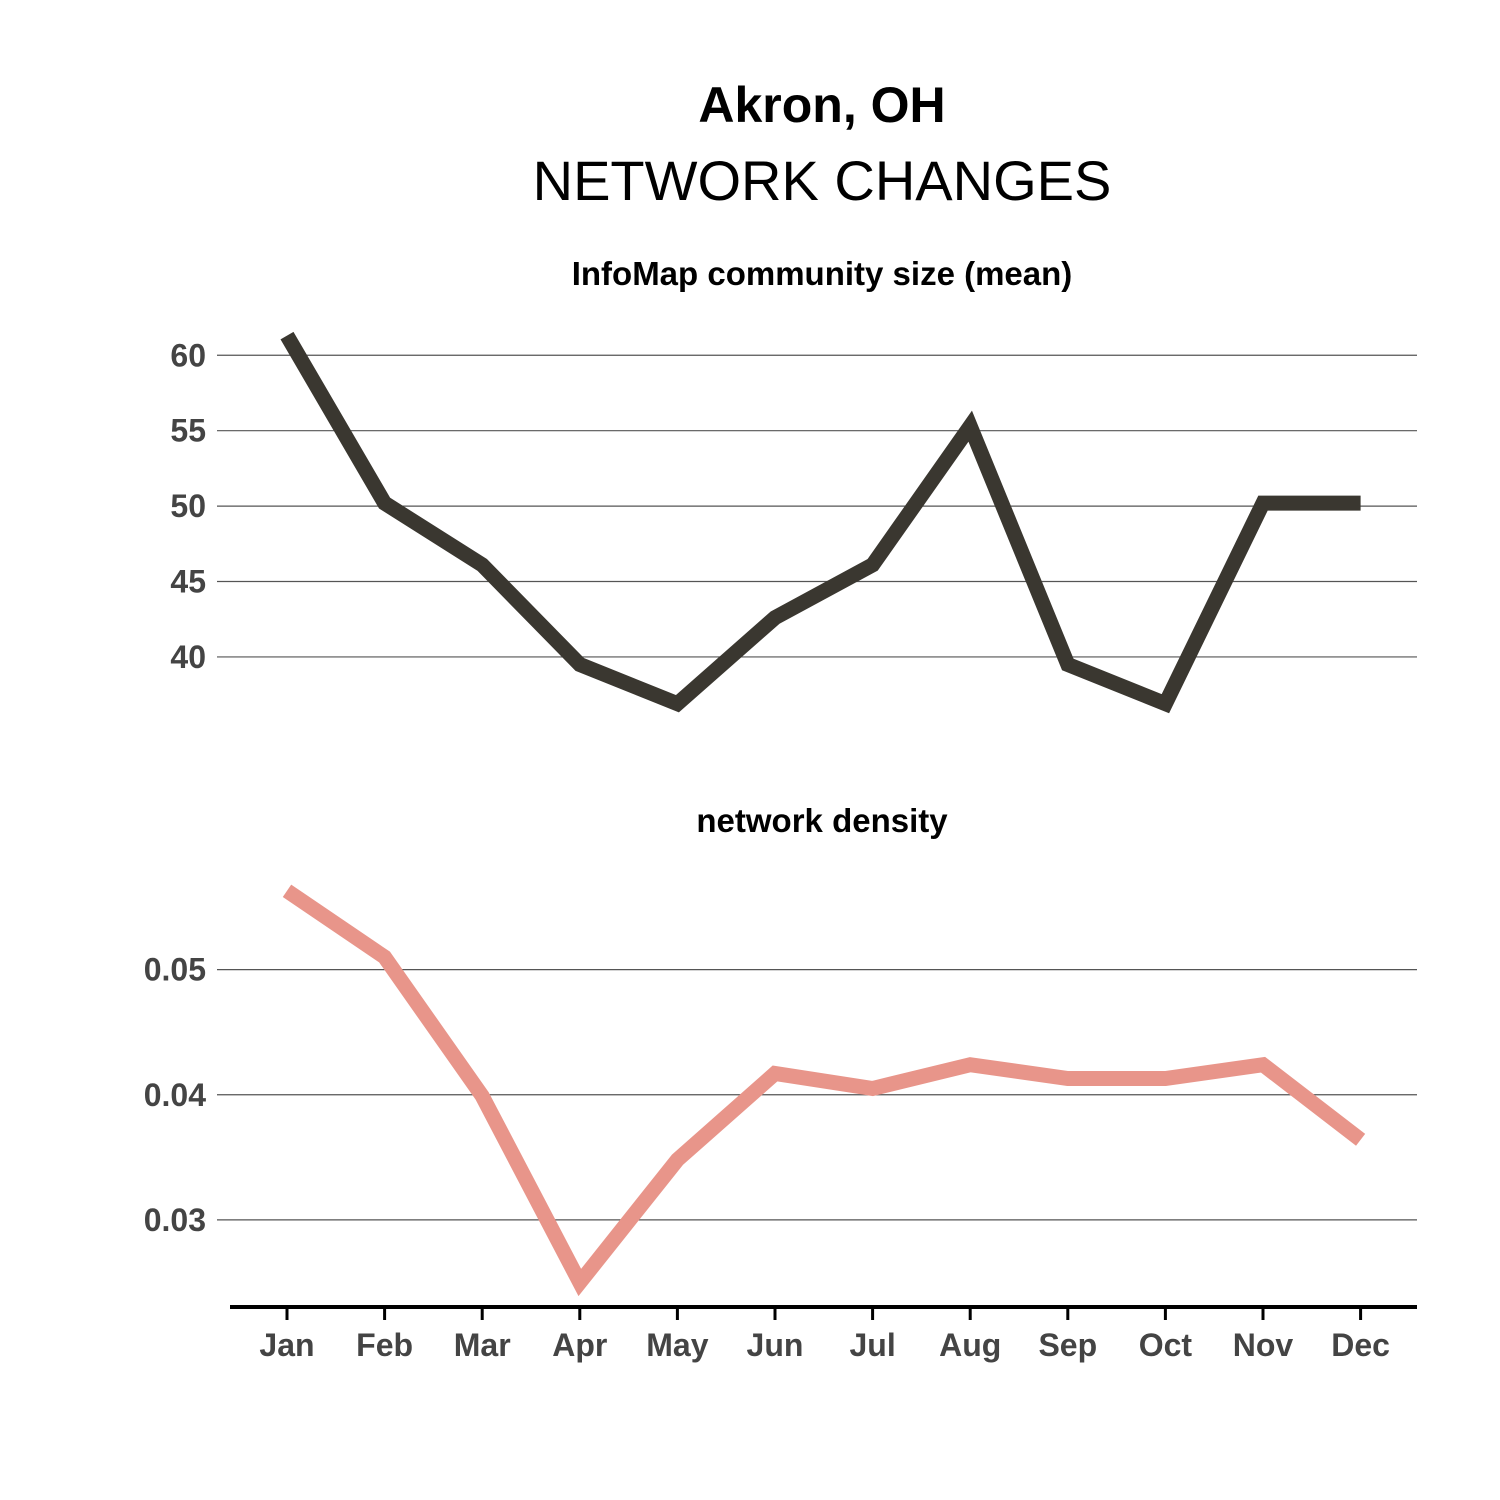 This screenshot has width=1500, height=1500. I want to click on x-tick-label: Jul, so click(872, 1345).